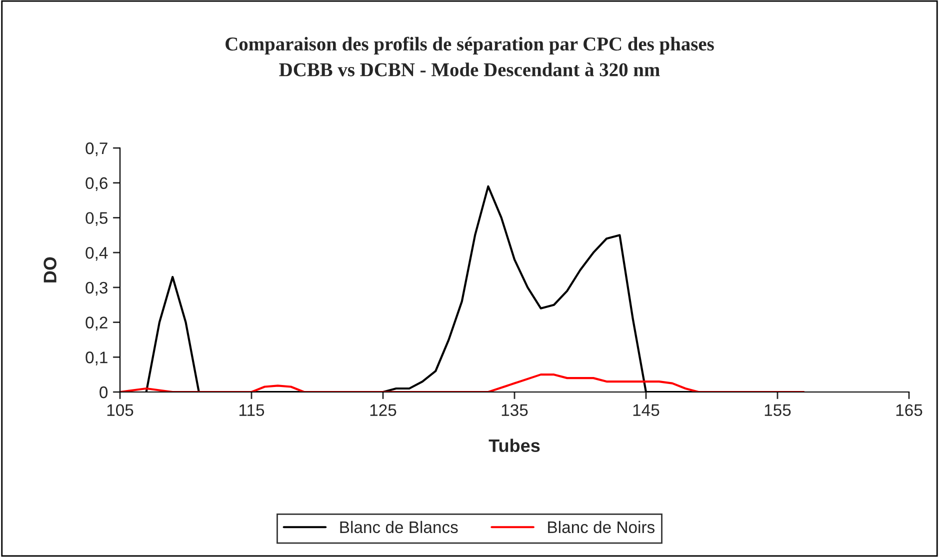 The height and width of the screenshot is (557, 939). Describe the element at coordinates (646, 410) in the screenshot. I see `x-tick-label: 145` at that location.